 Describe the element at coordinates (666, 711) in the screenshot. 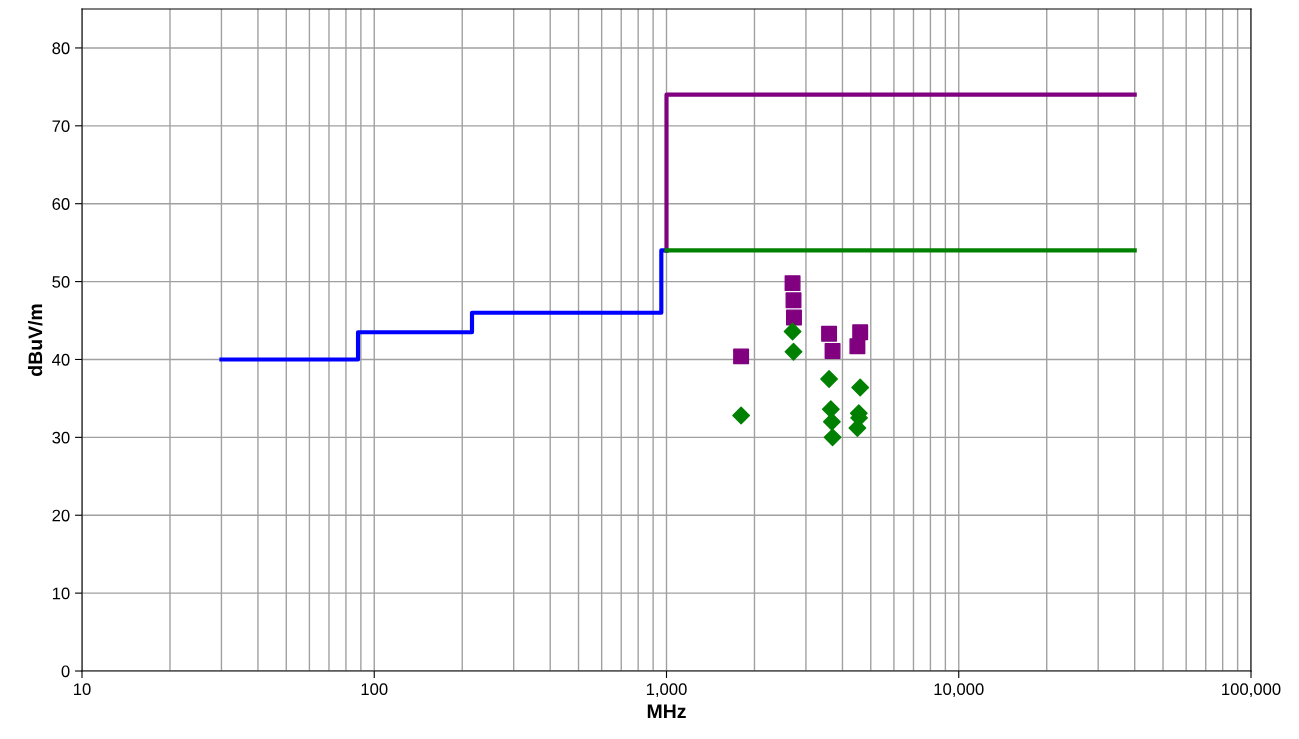

I see `x-axis-title: MHz` at that location.